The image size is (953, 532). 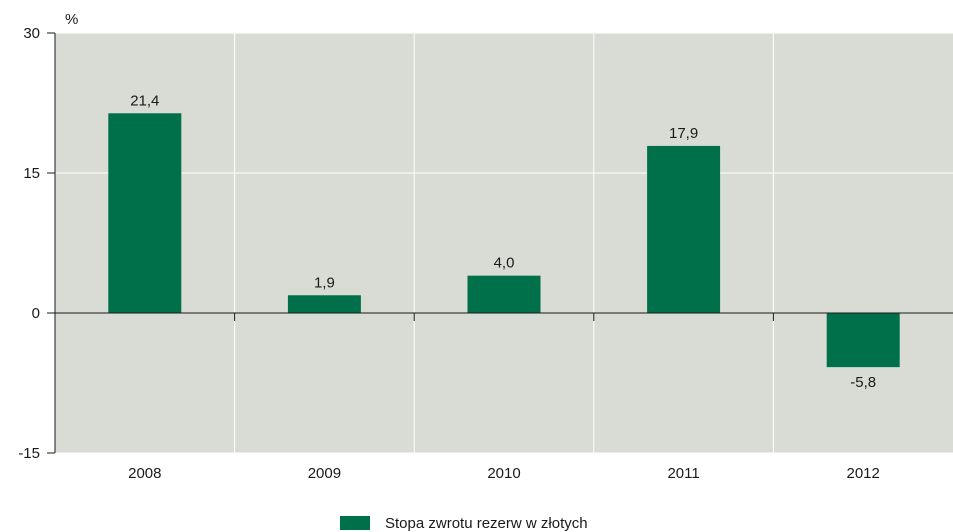 I want to click on x-tick-label-2010: 2010, so click(x=503, y=473).